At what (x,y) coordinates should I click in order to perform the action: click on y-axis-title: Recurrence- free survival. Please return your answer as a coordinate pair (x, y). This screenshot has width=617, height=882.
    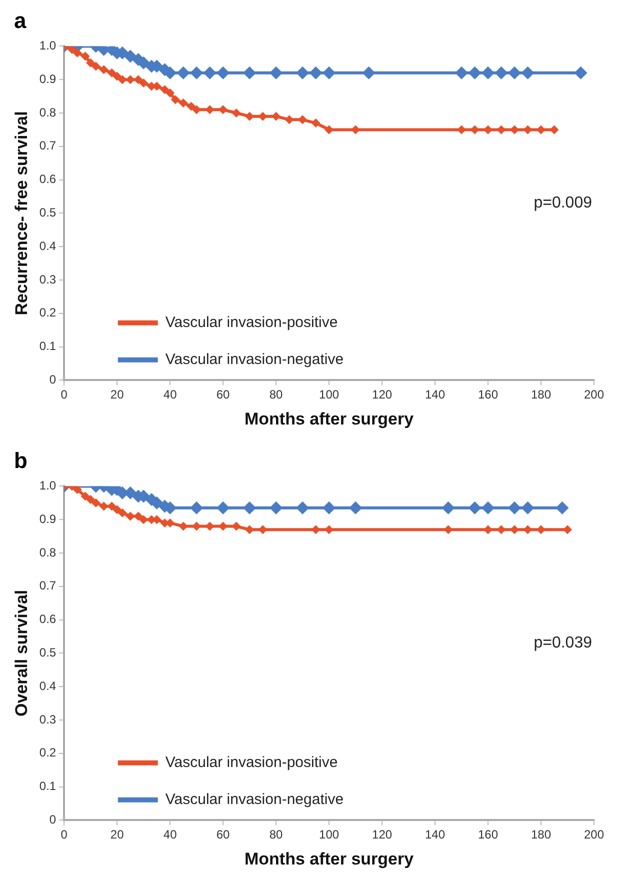
    Looking at the image, I should click on (21, 213).